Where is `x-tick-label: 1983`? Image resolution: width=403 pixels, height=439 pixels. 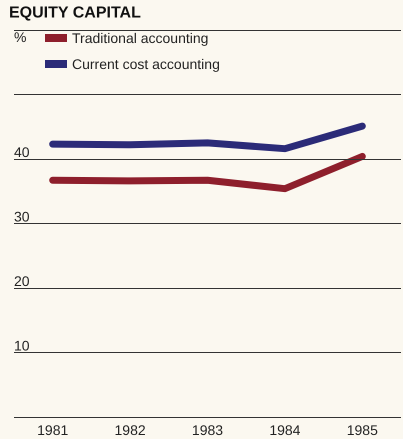
x-tick-label: 1983 is located at coordinates (208, 430).